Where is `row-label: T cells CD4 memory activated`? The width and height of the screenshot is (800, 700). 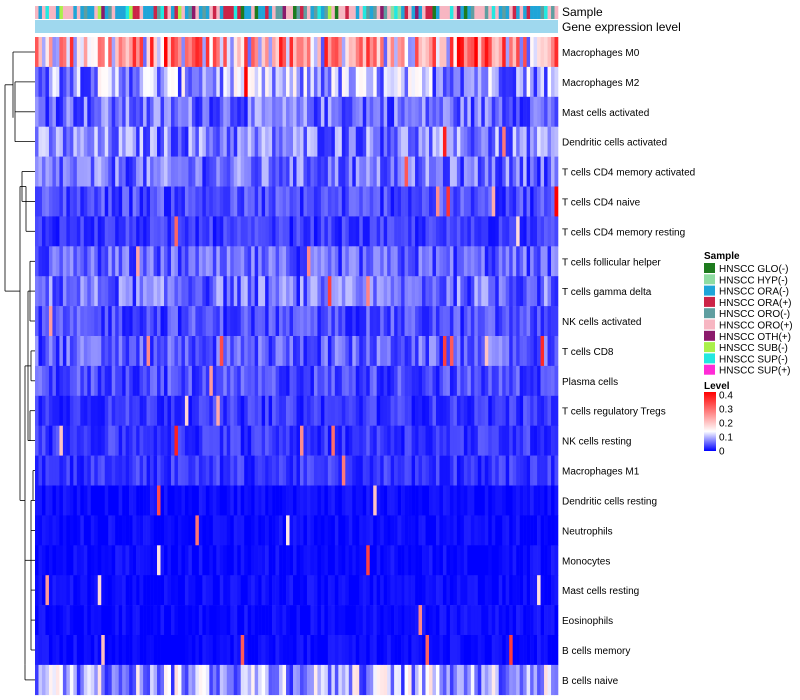 row-label: T cells CD4 memory activated is located at coordinates (628, 173).